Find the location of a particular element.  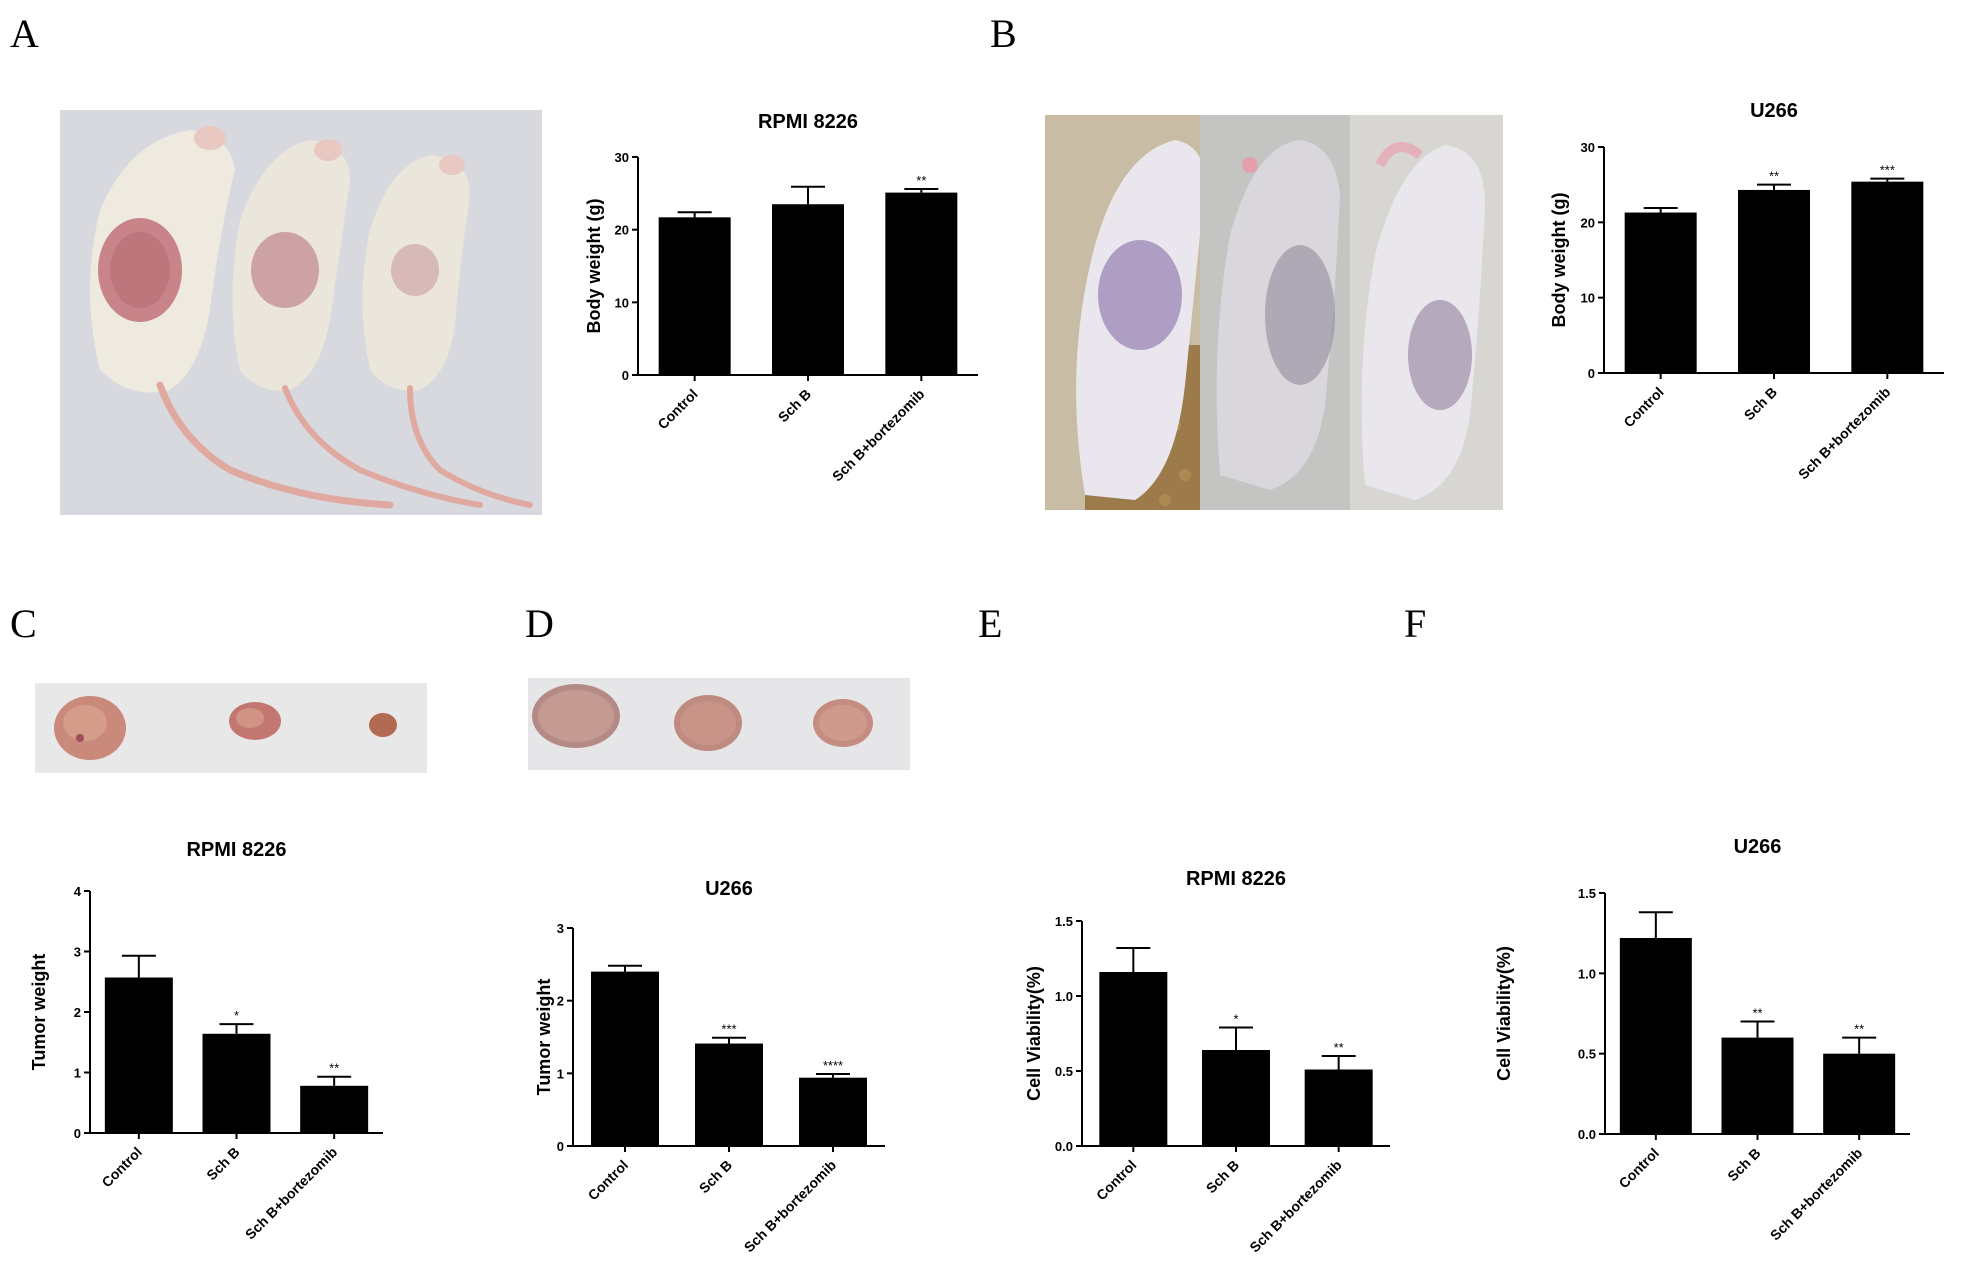

mouse-1-icon is located at coordinates (242, 317).